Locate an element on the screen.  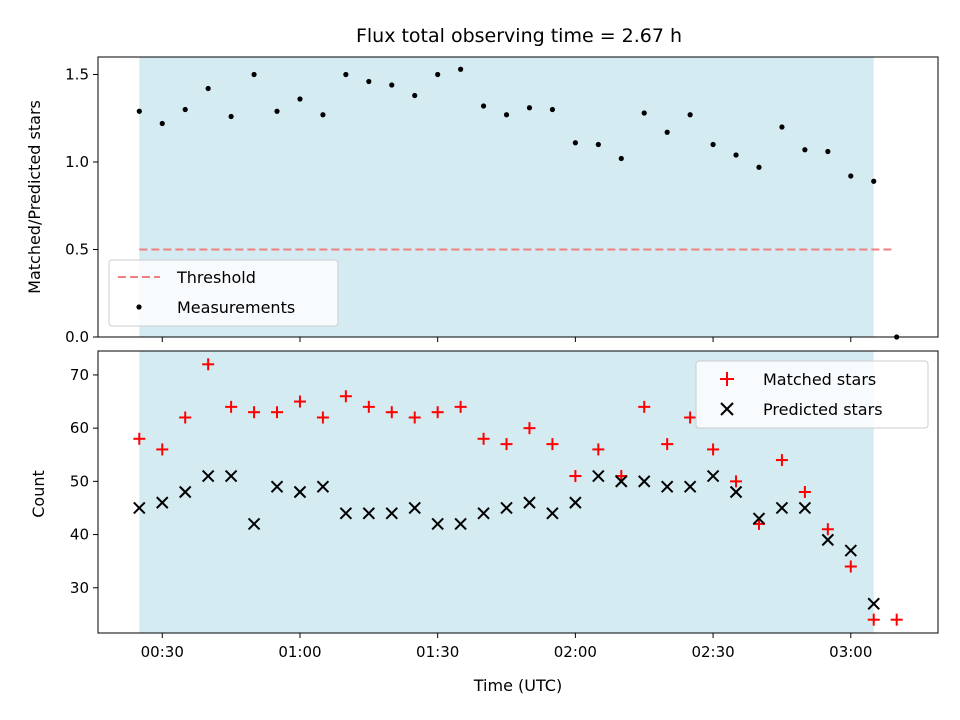
bottom-panel-ylabel: Count is located at coordinates (38, 494).